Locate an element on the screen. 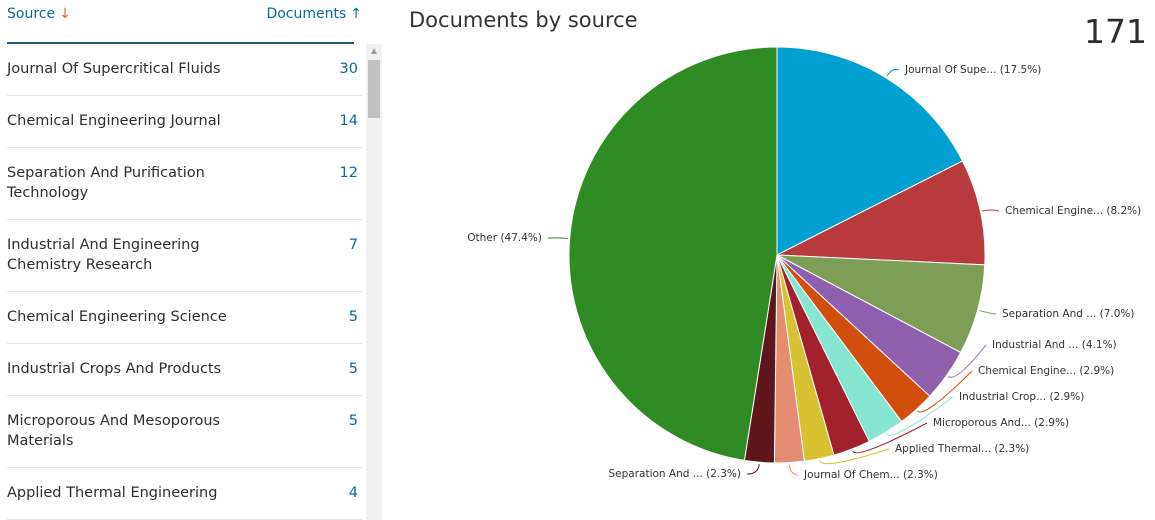 Image resolution: width=1155 pixels, height=520 pixels. source-name: Separation And Purification Technology is located at coordinates (106, 183).